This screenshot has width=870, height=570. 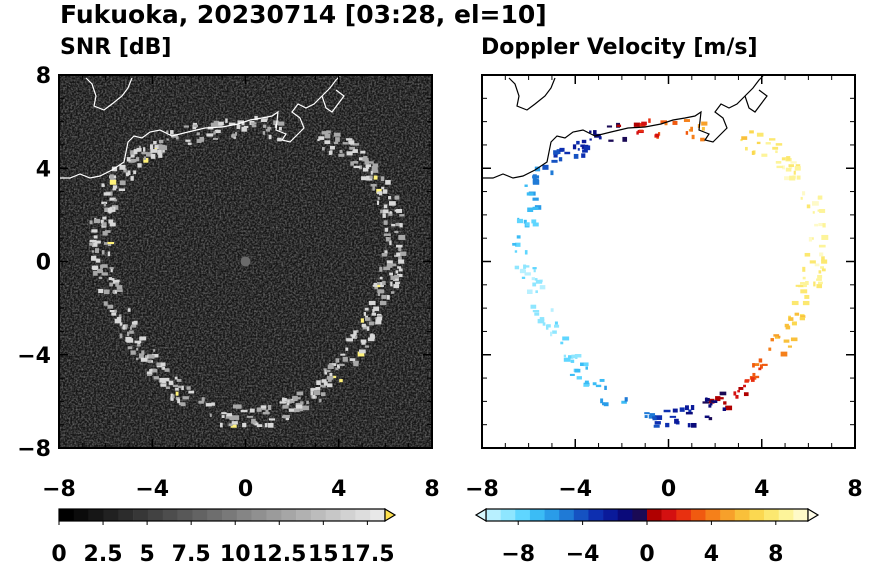 I want to click on x-tick-label: 4, so click(x=761, y=489).